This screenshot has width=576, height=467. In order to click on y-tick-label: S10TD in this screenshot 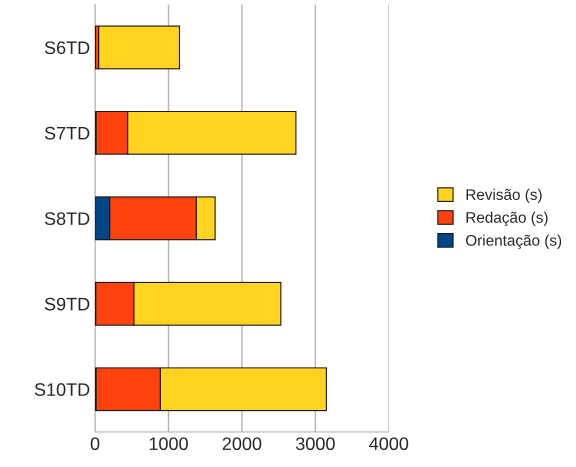, I will do `click(62, 389)`.